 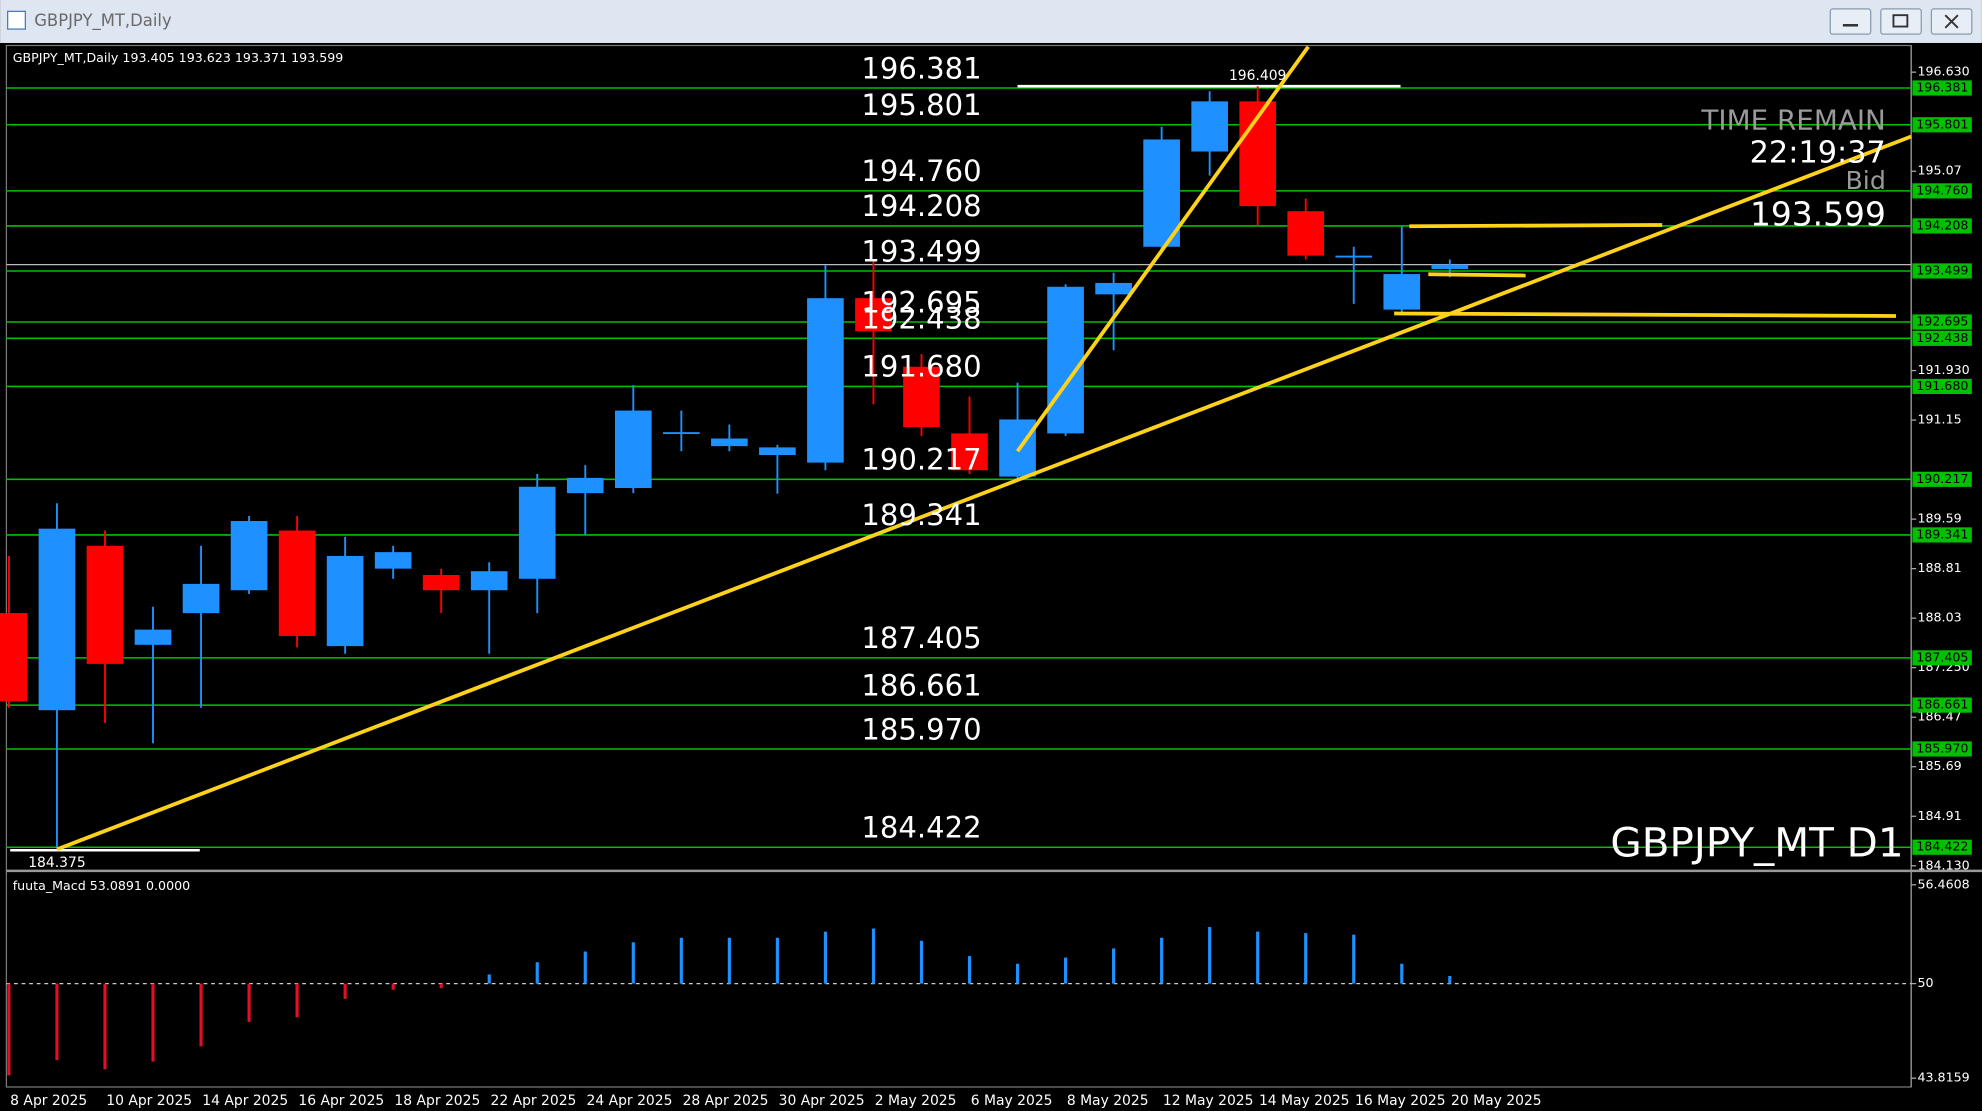 I want to click on window-icon, so click(x=16, y=20).